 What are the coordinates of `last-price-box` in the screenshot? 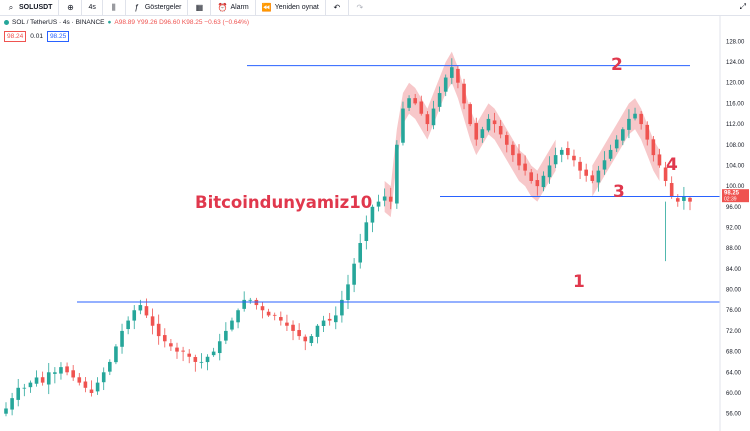 It's located at (735, 196).